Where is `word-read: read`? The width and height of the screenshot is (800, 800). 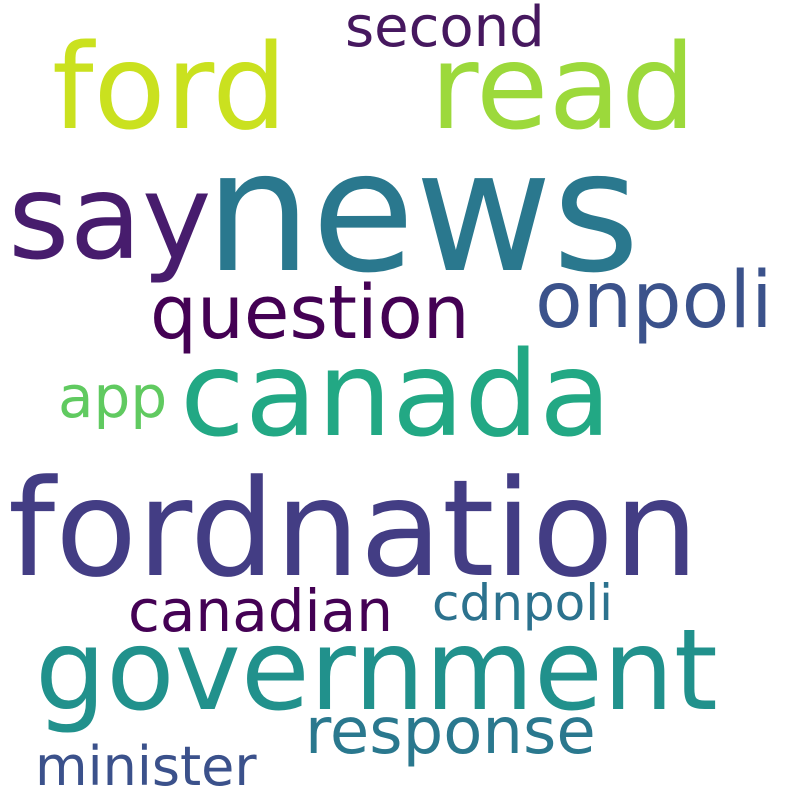
word-read: read is located at coordinates (563, 87).